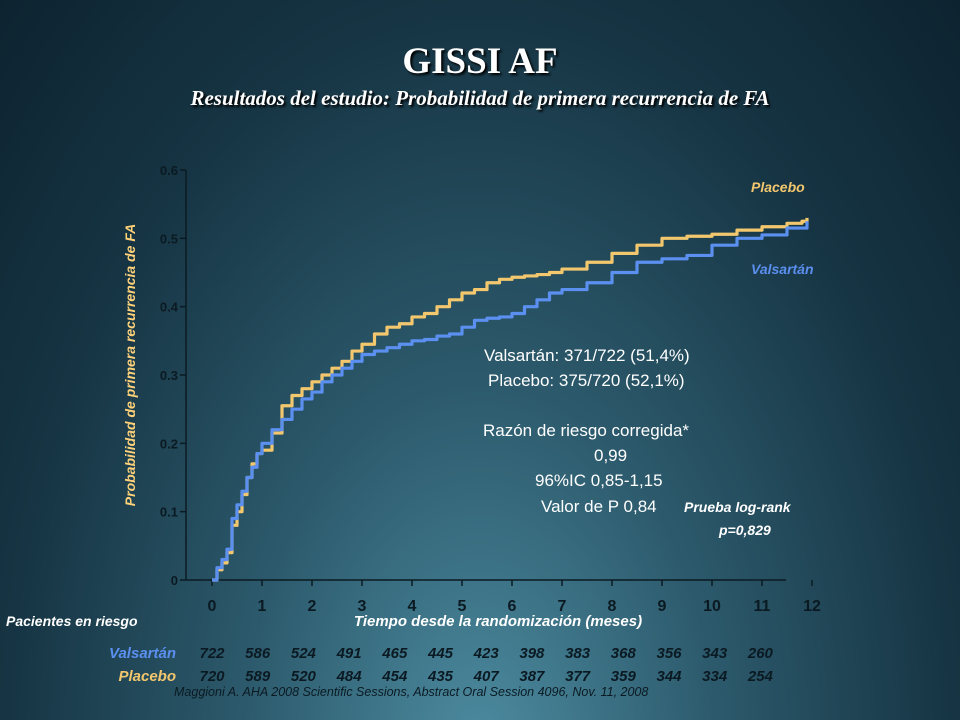 The height and width of the screenshot is (720, 960). I want to click on x-tick-label: 3, so click(362, 606).